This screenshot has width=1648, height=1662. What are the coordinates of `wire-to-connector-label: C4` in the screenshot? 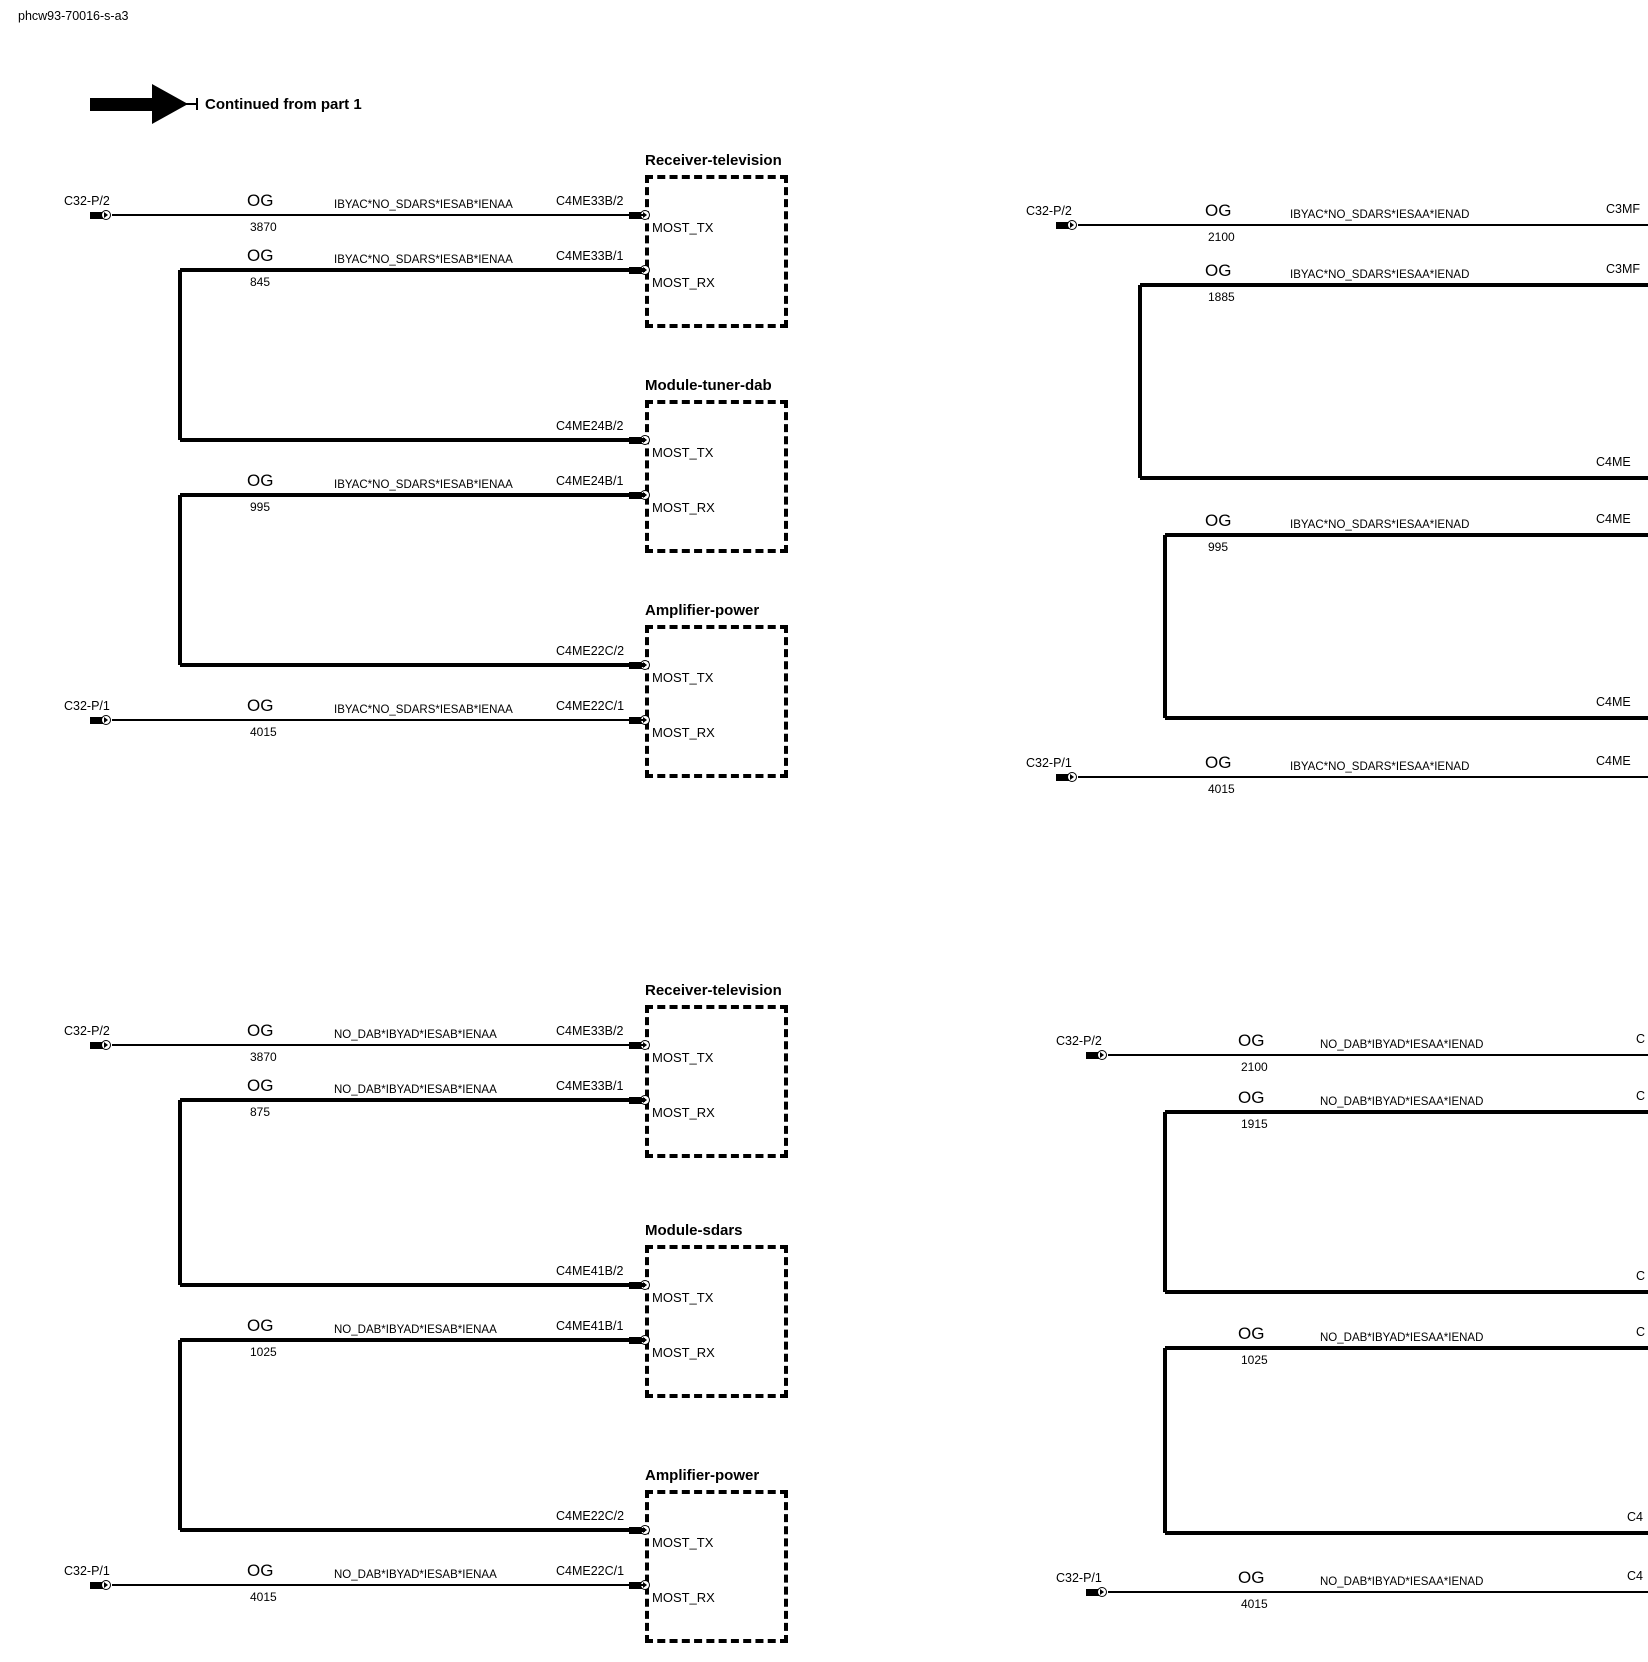 It's located at (1635, 1517).